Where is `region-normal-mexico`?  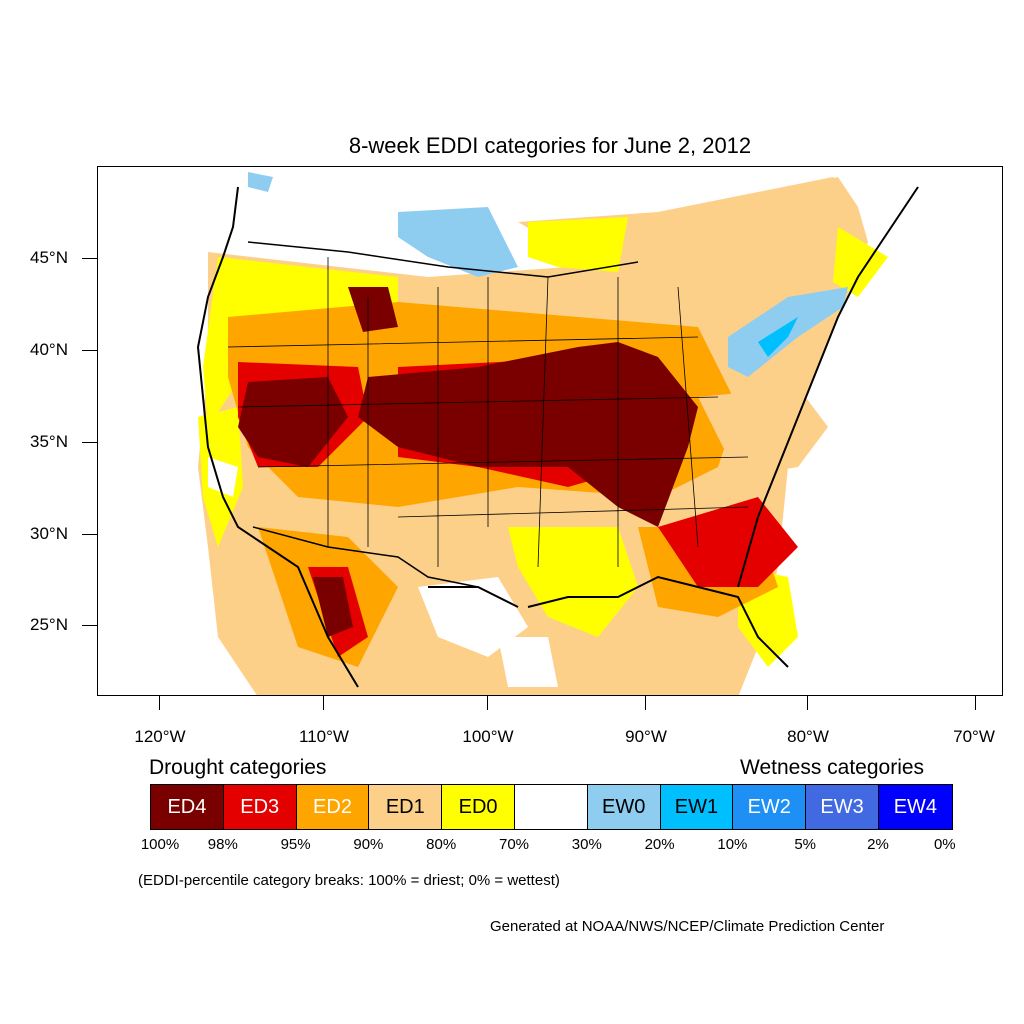
region-normal-mexico is located at coordinates (528, 662).